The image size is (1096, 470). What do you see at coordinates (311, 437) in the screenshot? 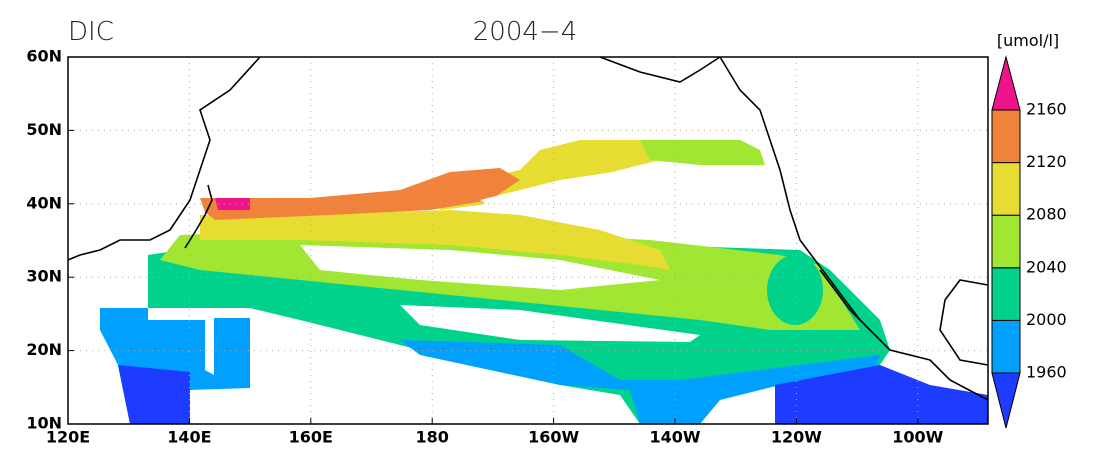
I see `lon-tick-label: 160E` at bounding box center [311, 437].